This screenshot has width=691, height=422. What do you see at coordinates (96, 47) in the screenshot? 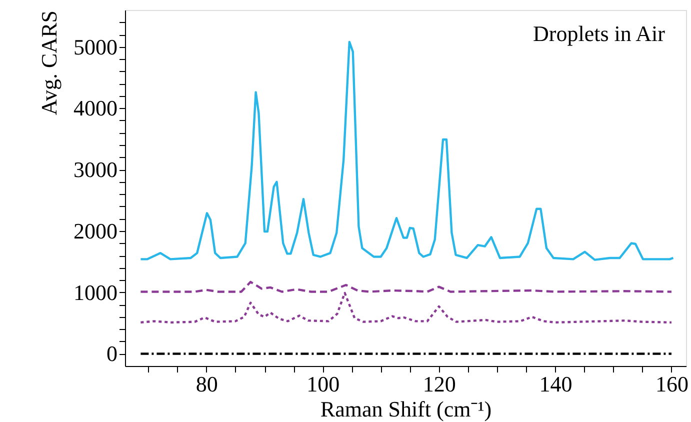
I see `y-tick-label: 5000` at bounding box center [96, 47].